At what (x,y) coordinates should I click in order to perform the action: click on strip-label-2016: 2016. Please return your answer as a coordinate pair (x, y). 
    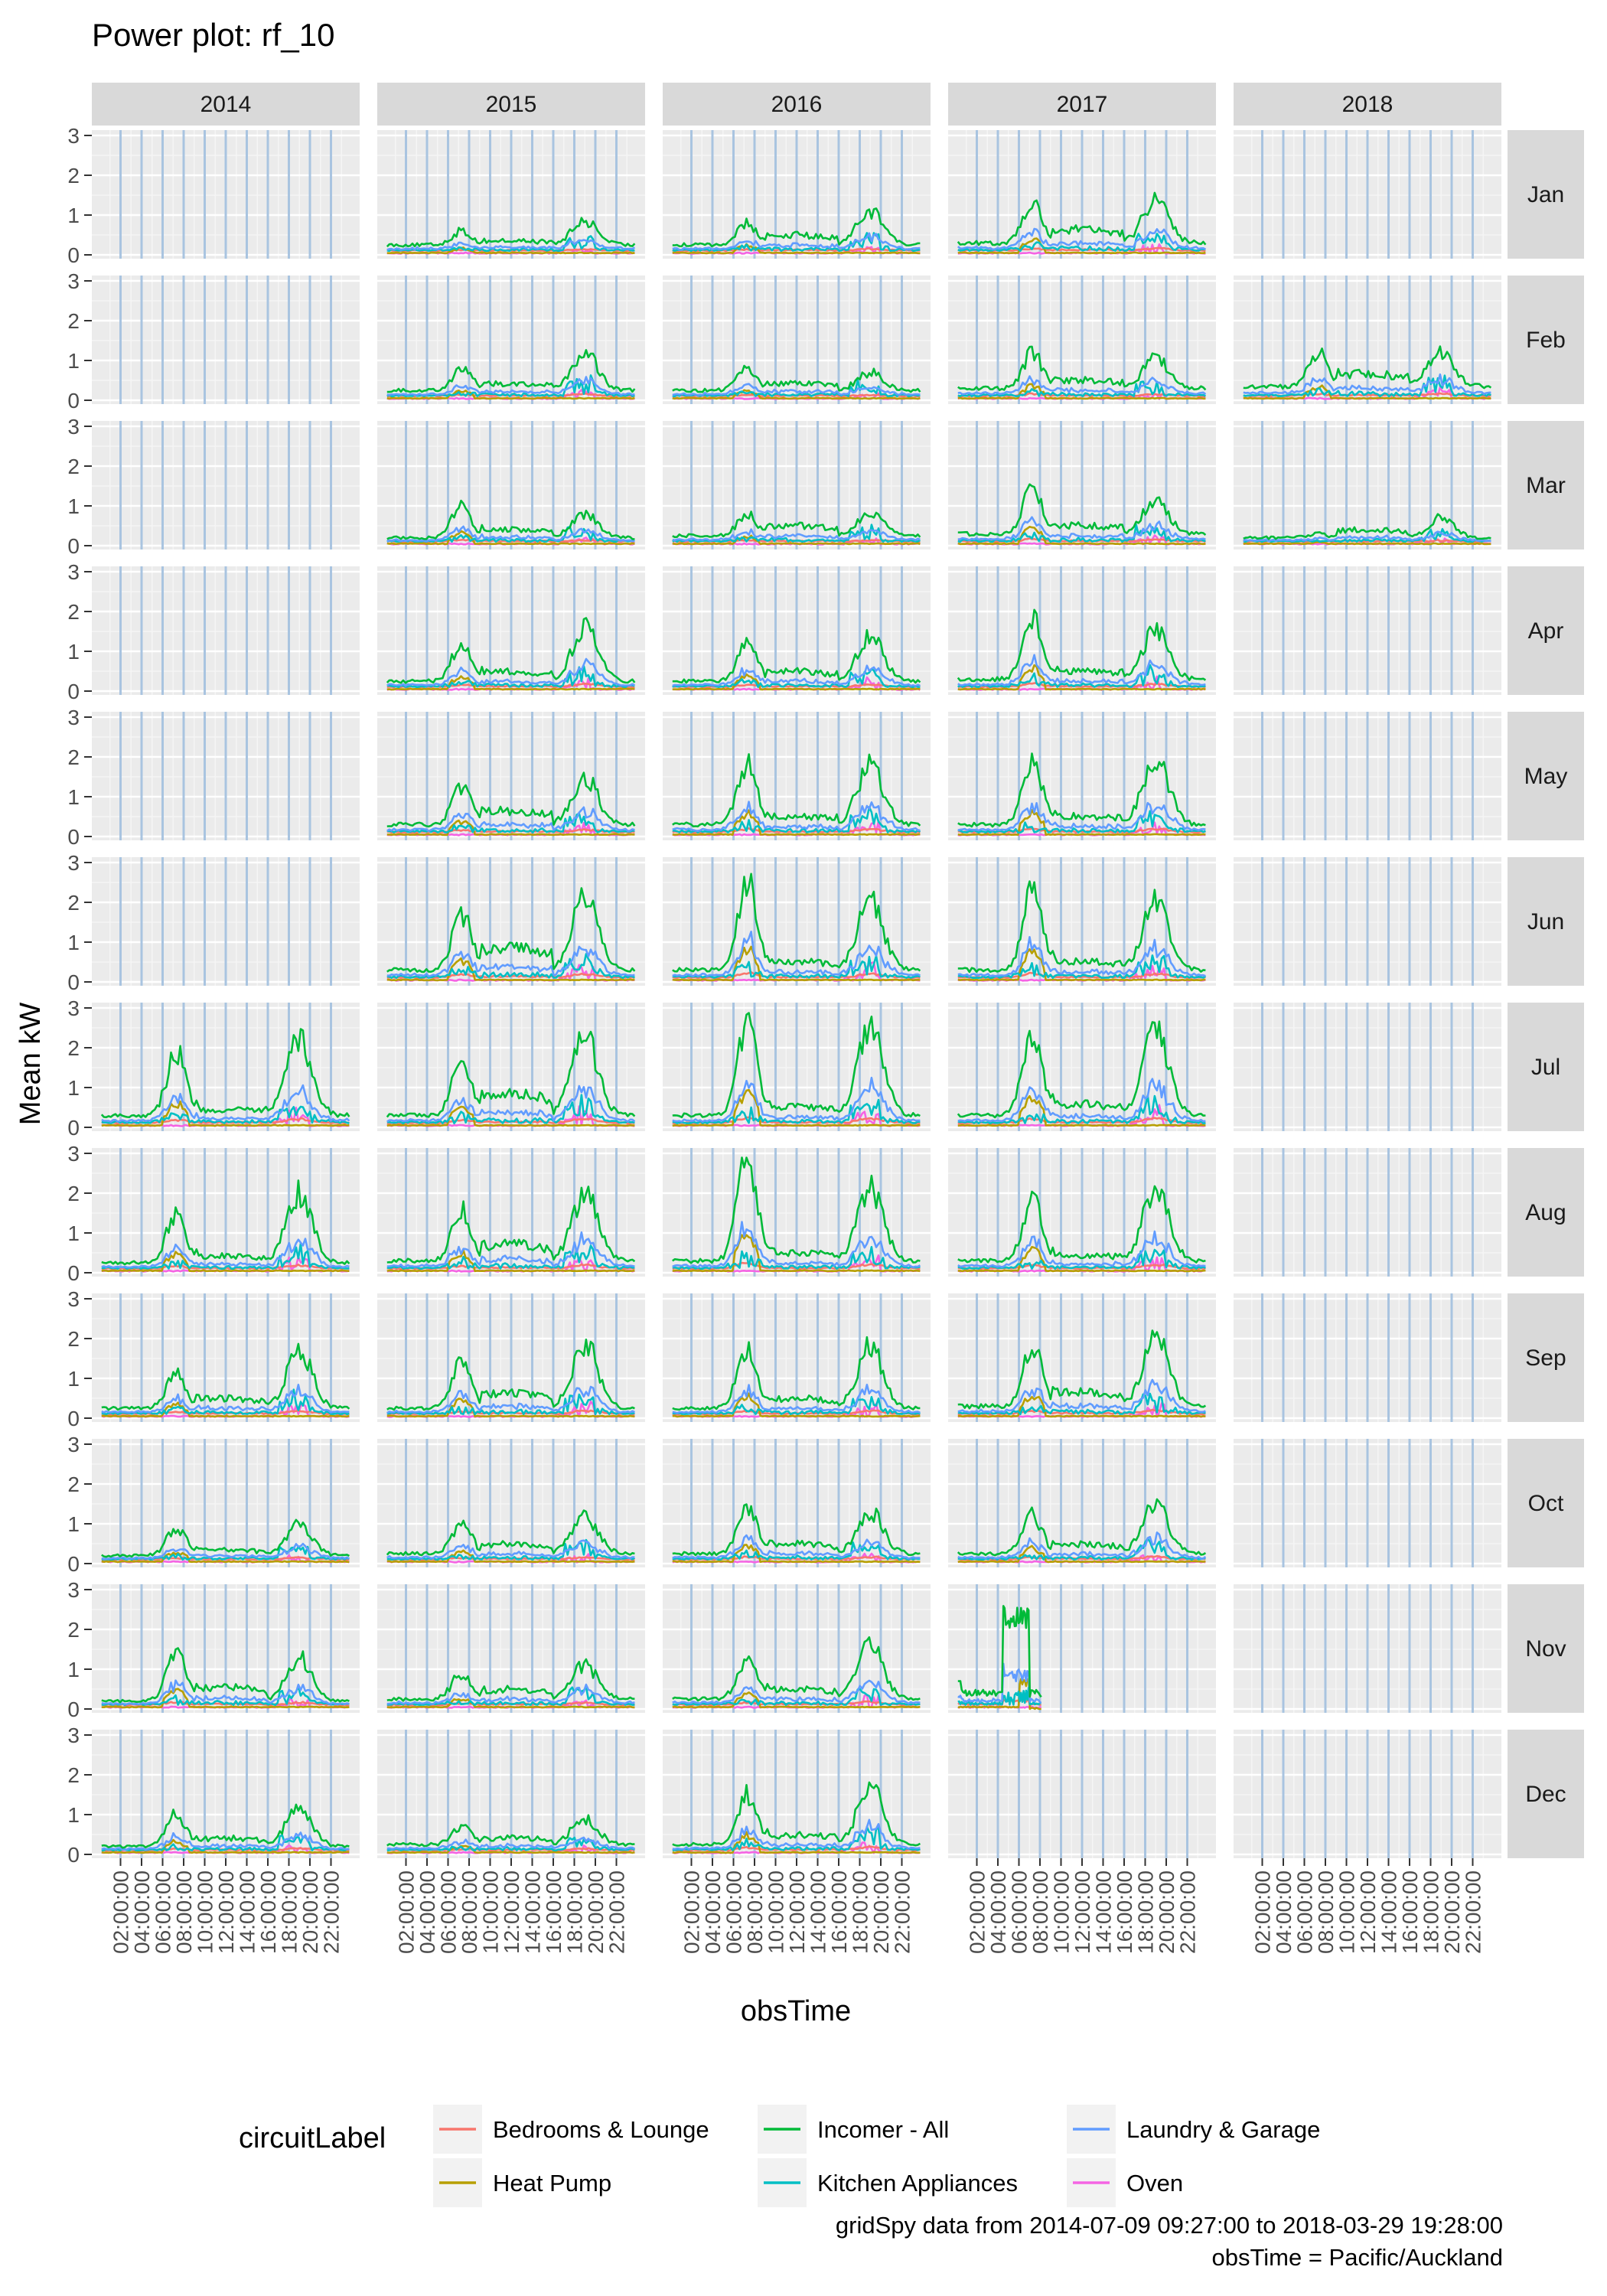
    Looking at the image, I should click on (797, 104).